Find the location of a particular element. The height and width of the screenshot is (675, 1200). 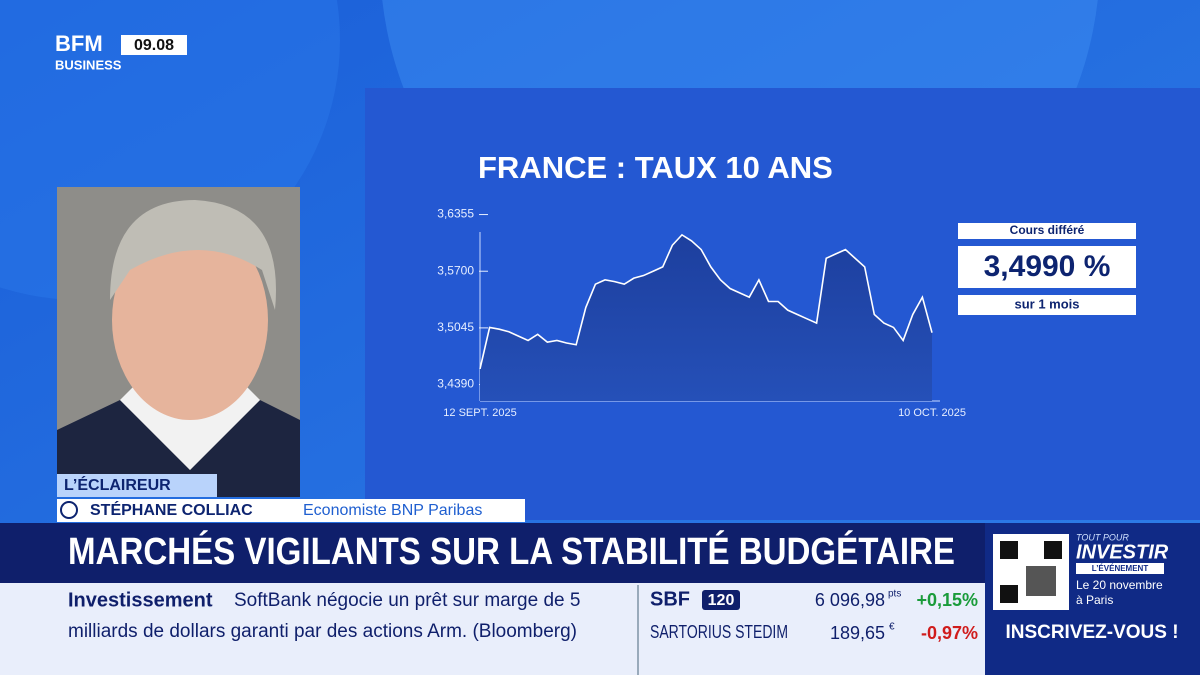

promo-text: à Paris is located at coordinates (1094, 600).